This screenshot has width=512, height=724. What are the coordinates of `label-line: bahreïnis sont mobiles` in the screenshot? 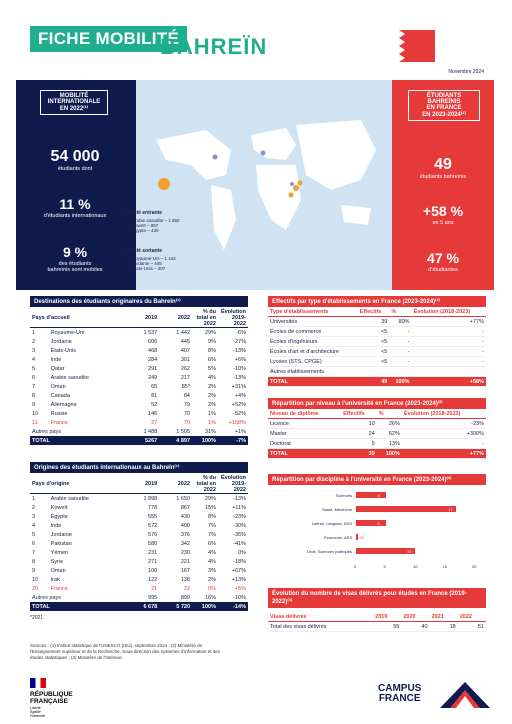 It's located at (75, 270).